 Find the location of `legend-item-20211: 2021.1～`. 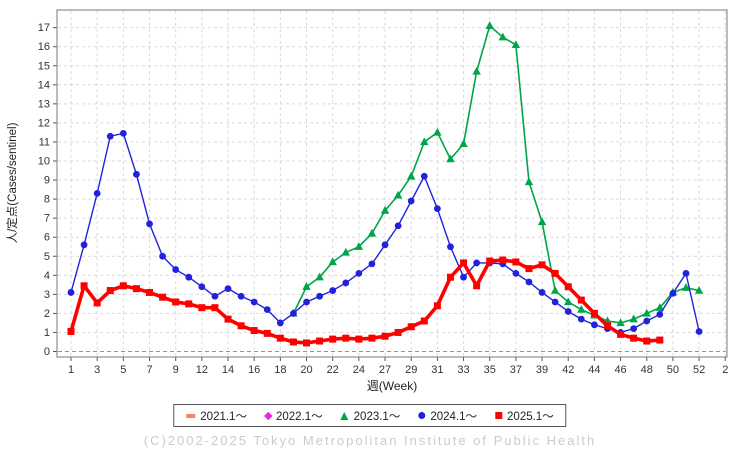

legend-item-20211: 2021.1～ is located at coordinates (216, 416).